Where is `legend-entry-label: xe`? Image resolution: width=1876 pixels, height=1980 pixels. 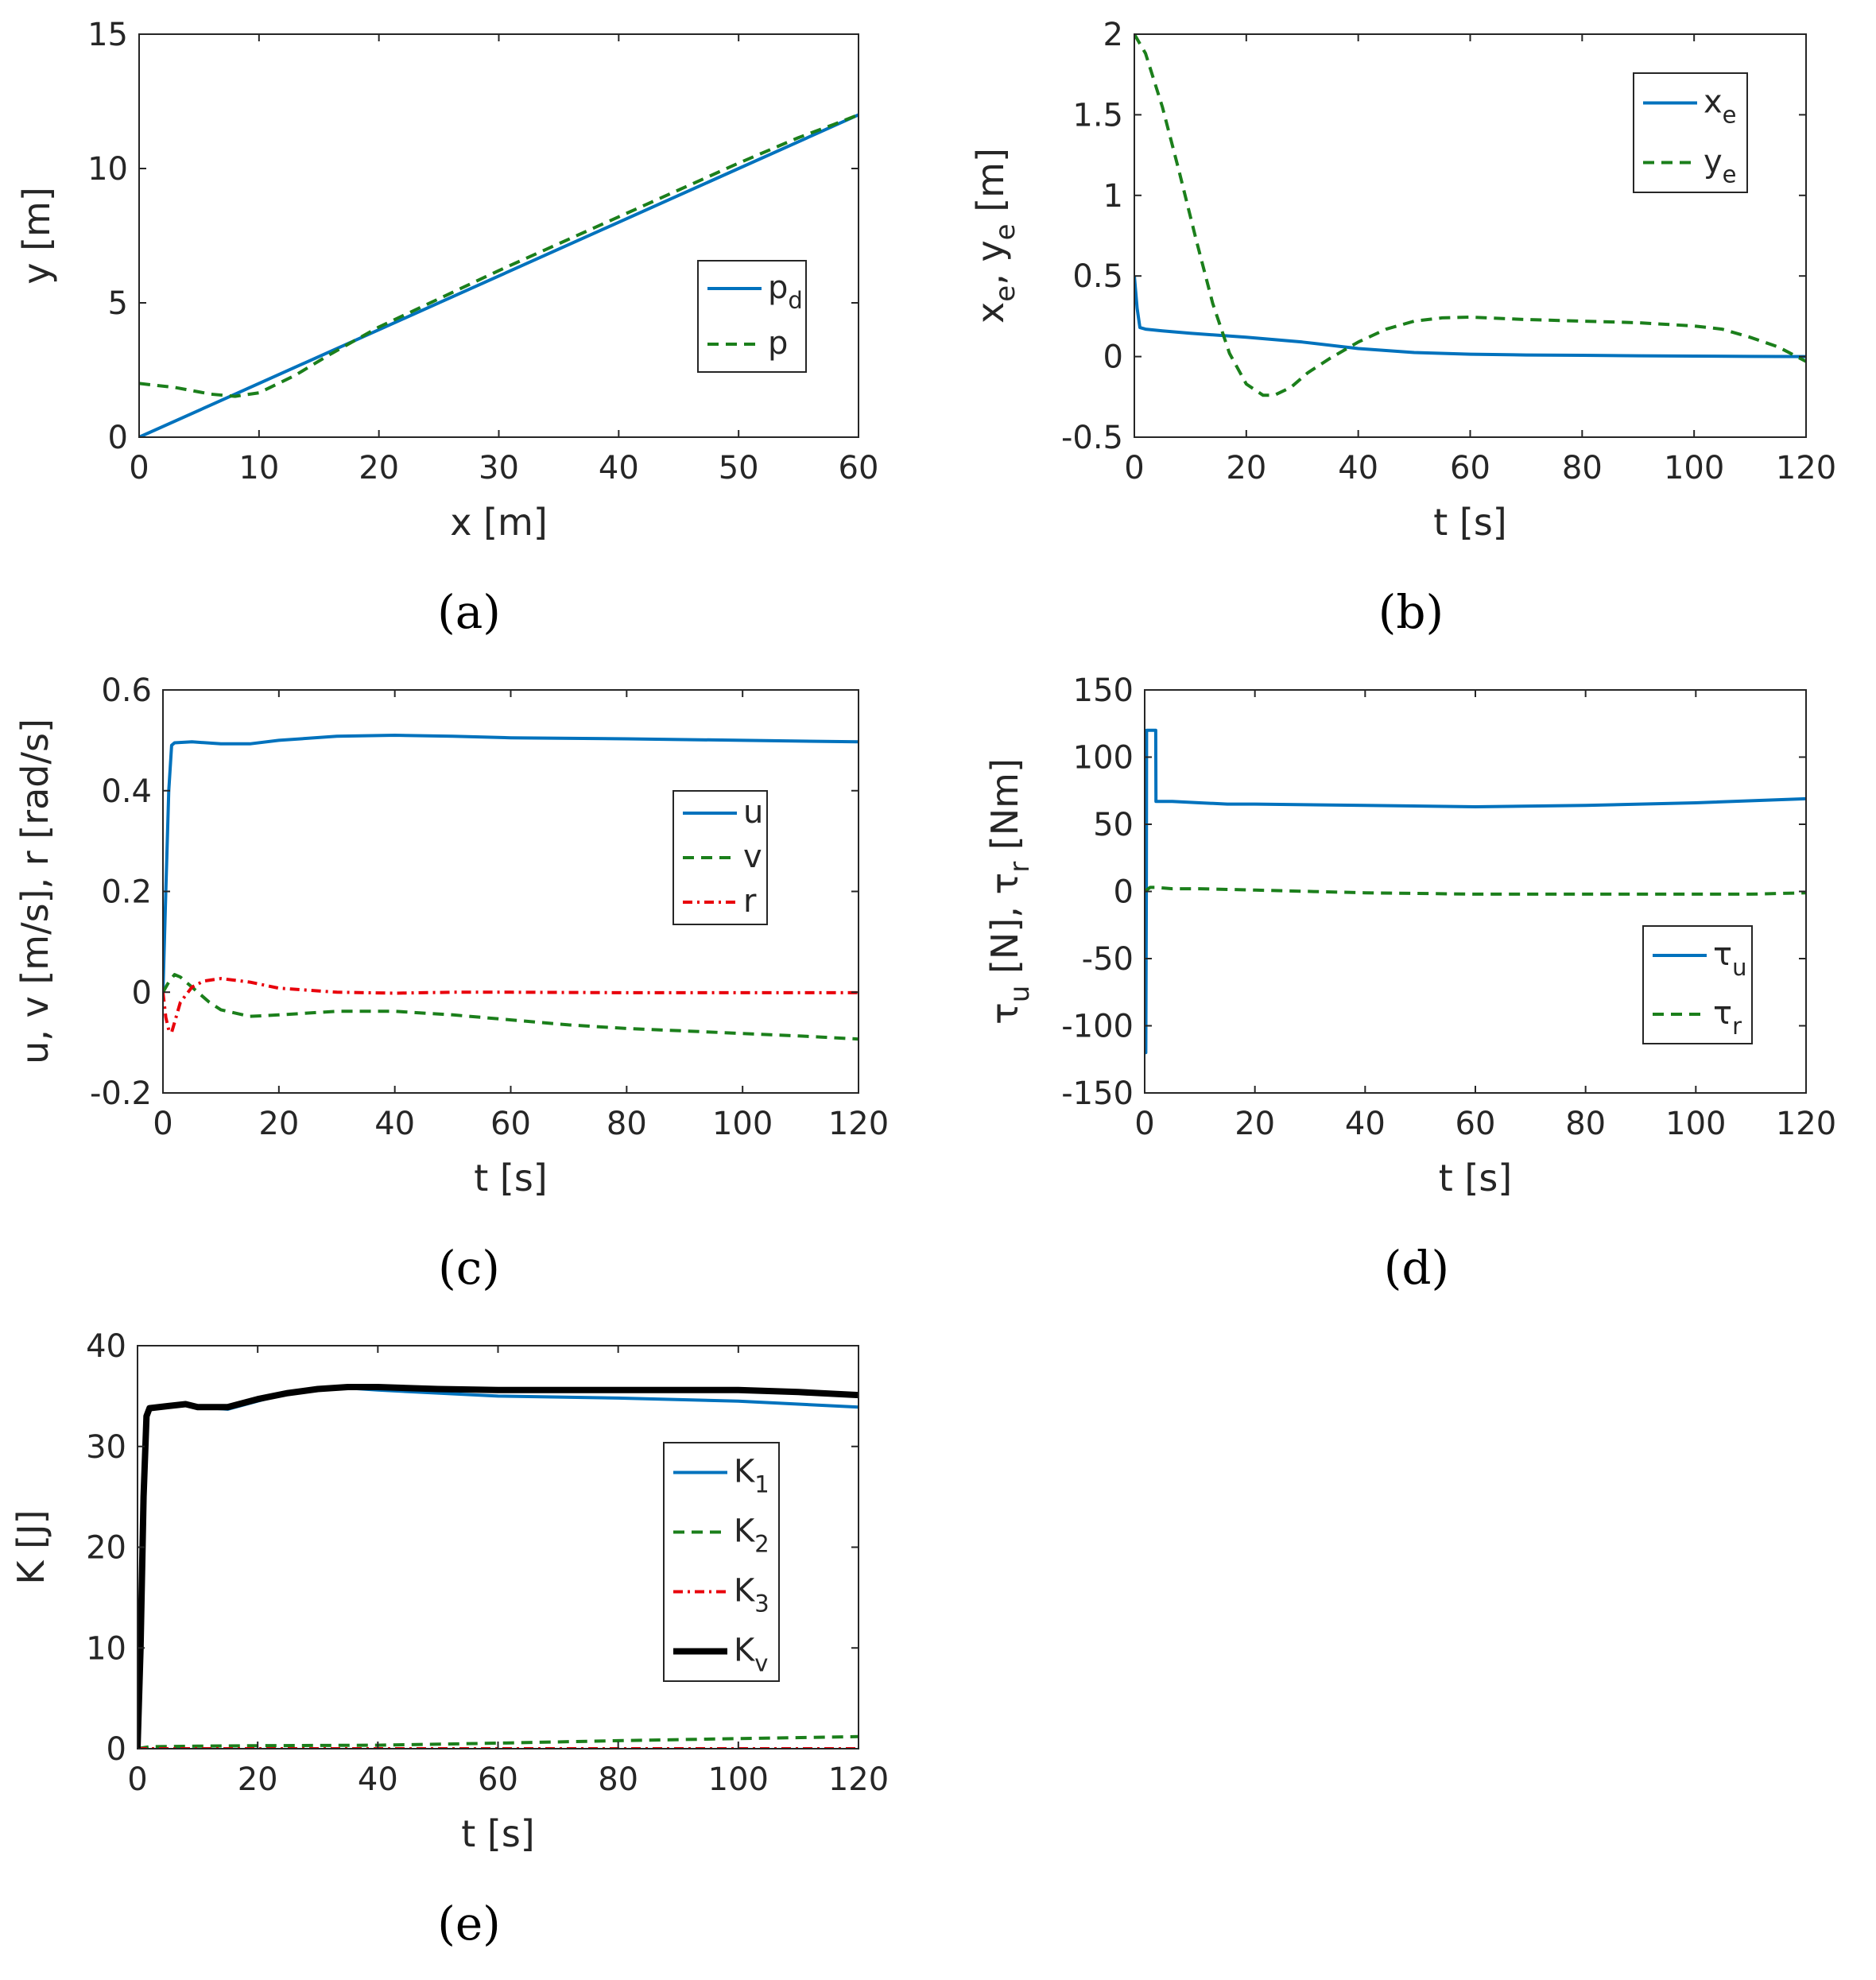
legend-entry-label: xe is located at coordinates (1720, 106).